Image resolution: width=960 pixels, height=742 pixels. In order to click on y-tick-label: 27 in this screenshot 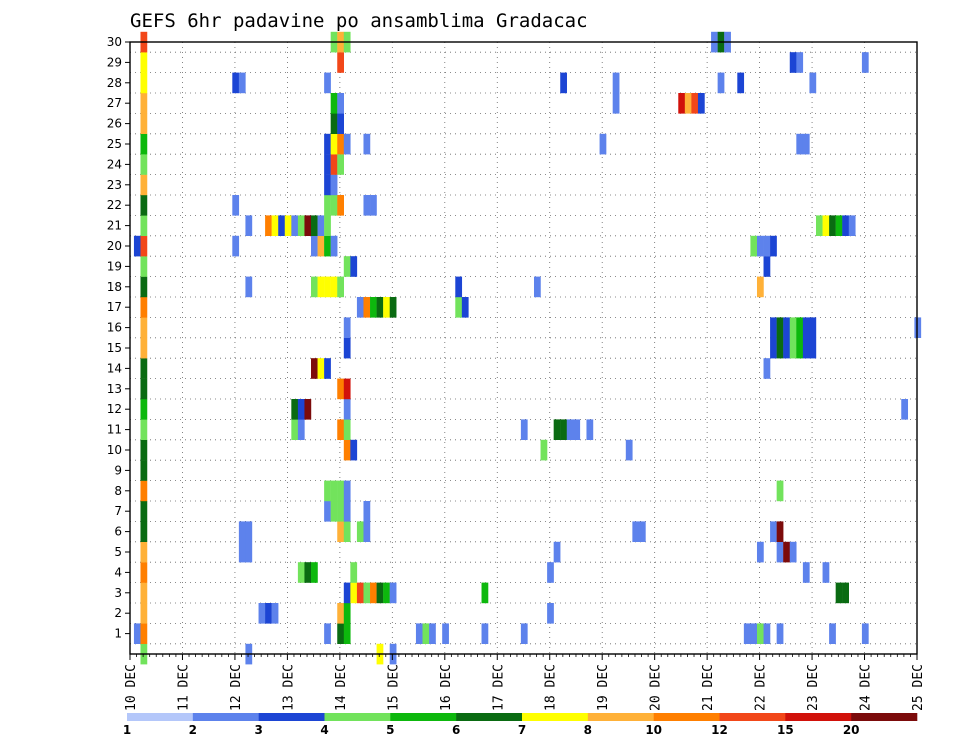, I will do `click(114, 103)`.